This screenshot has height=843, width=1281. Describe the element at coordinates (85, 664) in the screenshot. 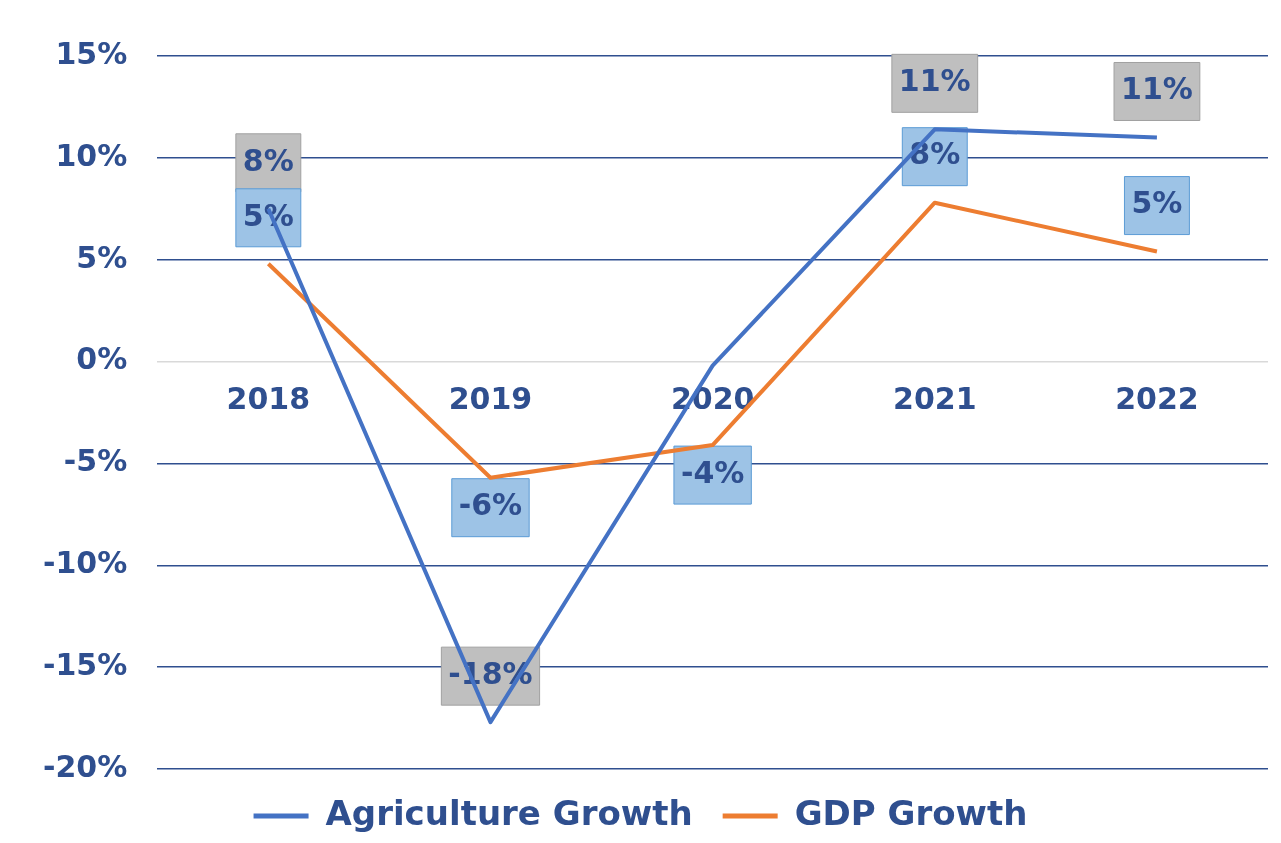

I see `y-tick-label: -15%` at that location.